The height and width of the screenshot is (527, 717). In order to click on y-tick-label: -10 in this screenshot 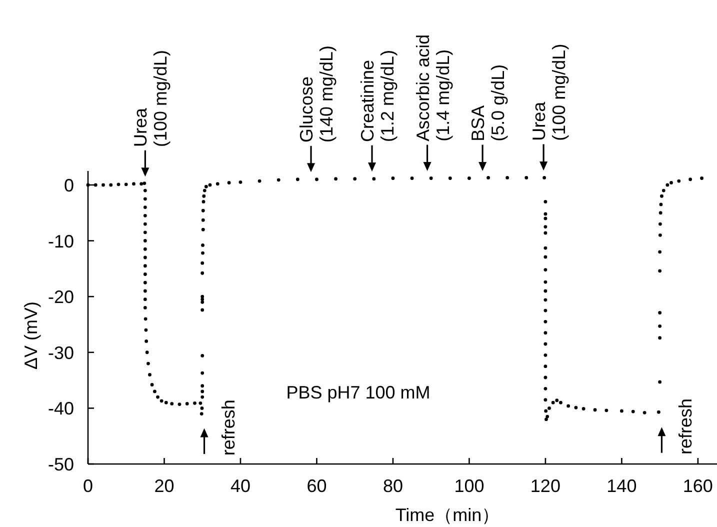, I will do `click(61, 241)`.